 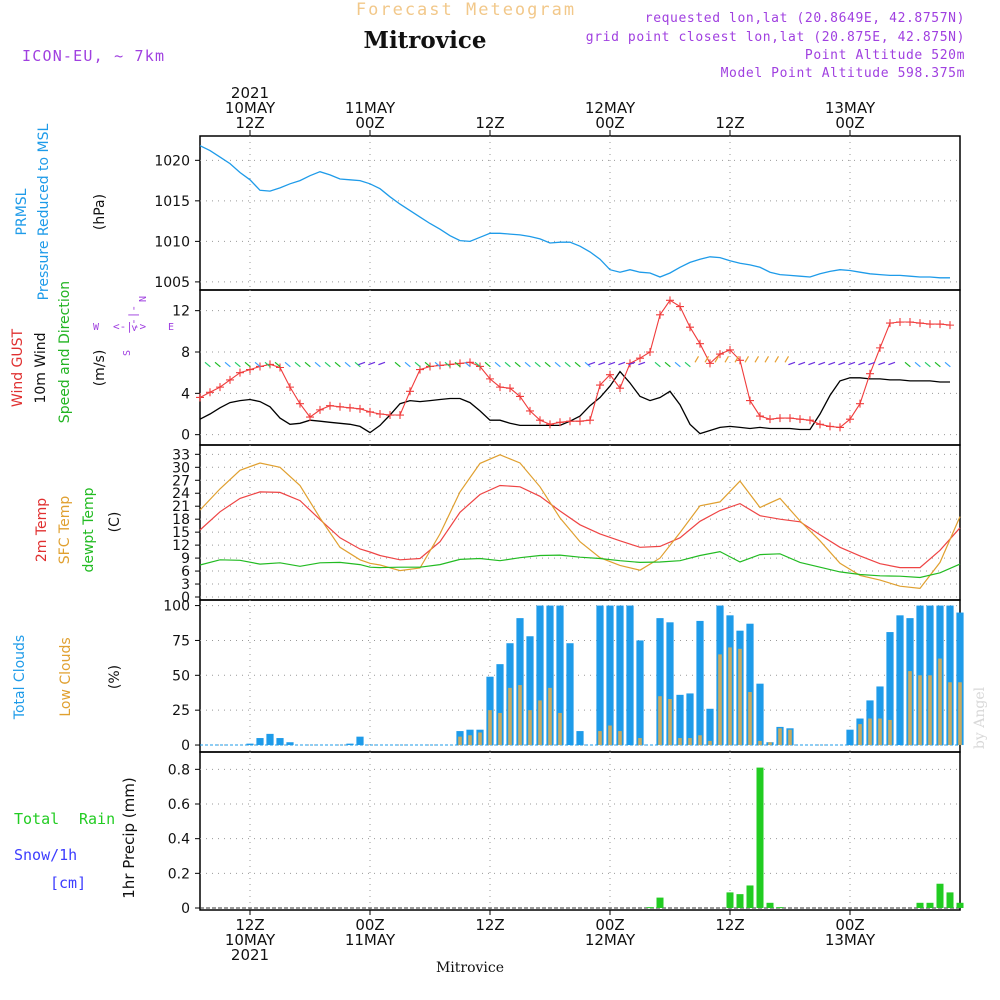 I want to click on prmsl-label: PRMSL, so click(x=22, y=211).